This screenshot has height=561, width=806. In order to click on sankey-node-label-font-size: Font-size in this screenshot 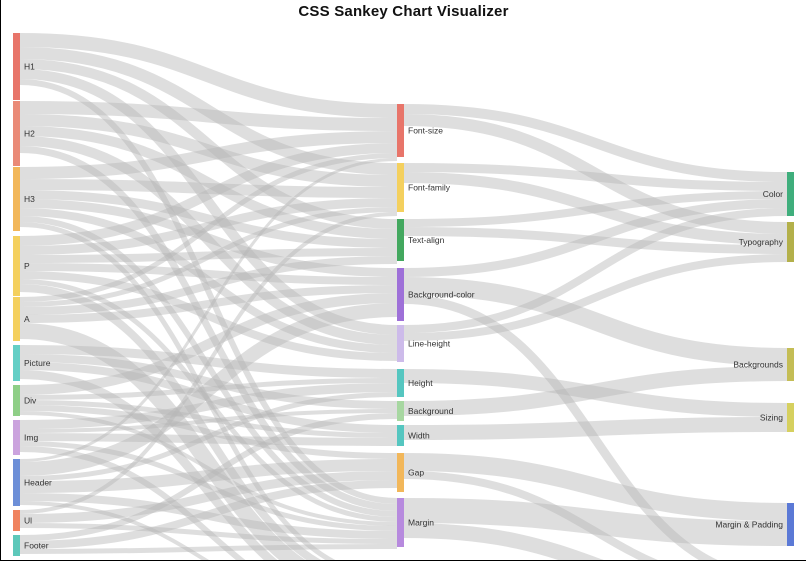, I will do `click(425, 131)`.